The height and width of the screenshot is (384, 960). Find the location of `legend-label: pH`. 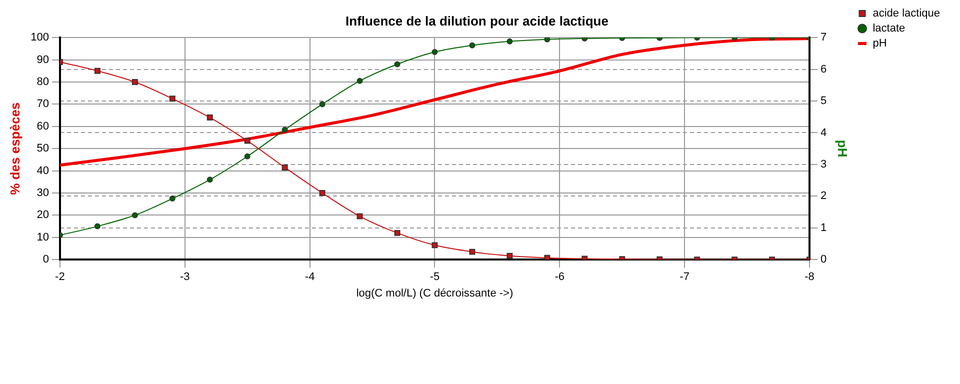

legend-label: pH is located at coordinates (879, 44).